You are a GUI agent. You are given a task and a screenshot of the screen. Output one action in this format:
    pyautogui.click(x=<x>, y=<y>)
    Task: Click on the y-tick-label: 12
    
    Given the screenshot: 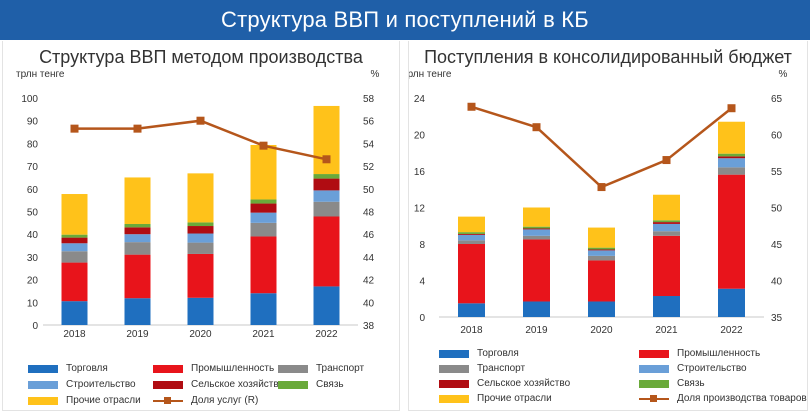 What is the action you would take?
    pyautogui.click(x=420, y=209)
    